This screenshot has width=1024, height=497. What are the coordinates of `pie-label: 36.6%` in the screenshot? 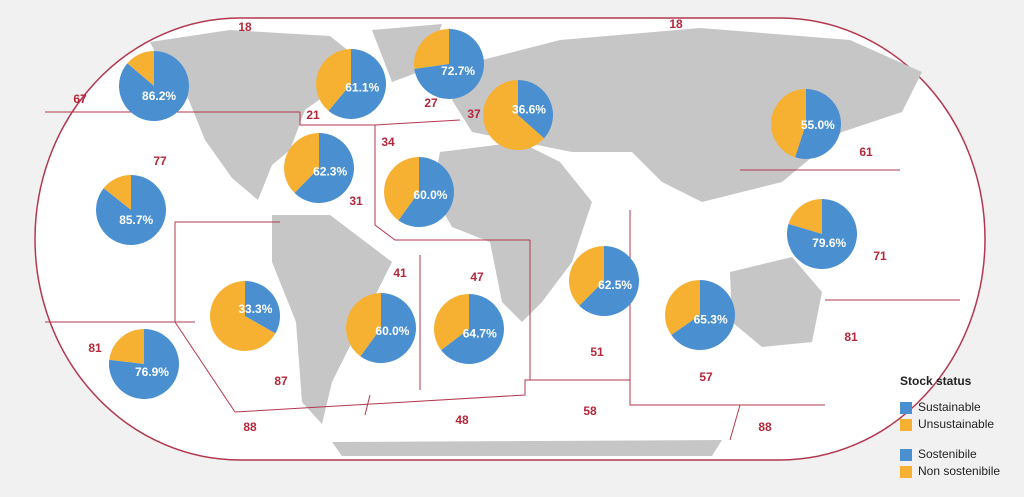 It's located at (529, 109).